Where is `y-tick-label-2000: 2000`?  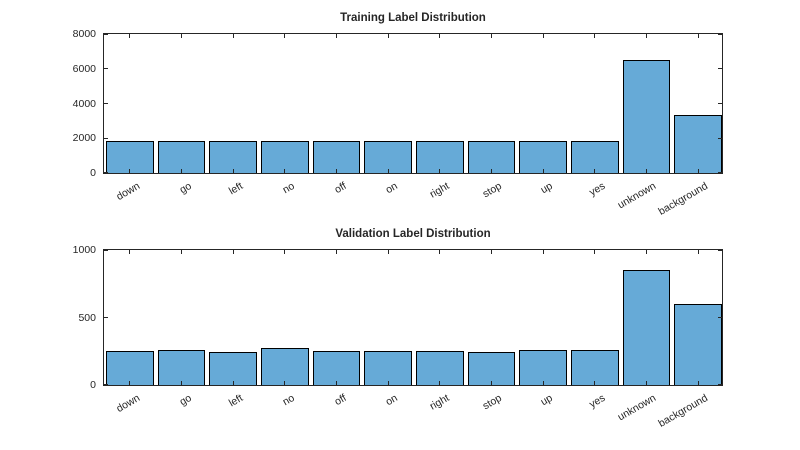
y-tick-label-2000: 2000 is located at coordinates (84, 138).